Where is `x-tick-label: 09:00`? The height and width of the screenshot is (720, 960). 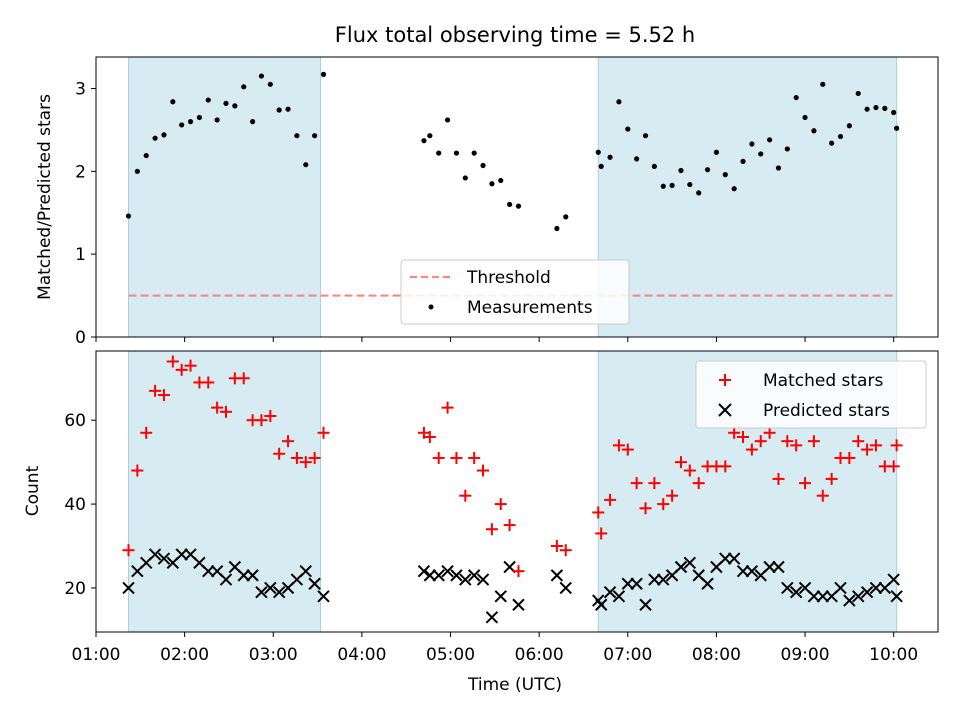 x-tick-label: 09:00 is located at coordinates (805, 655).